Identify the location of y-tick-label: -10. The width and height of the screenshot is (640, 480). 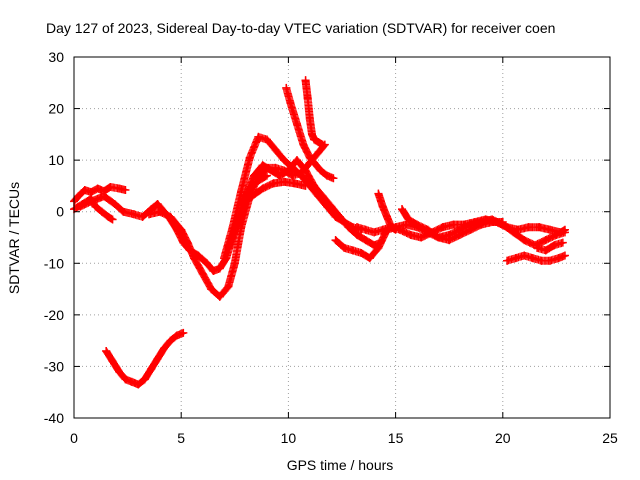
(54, 263).